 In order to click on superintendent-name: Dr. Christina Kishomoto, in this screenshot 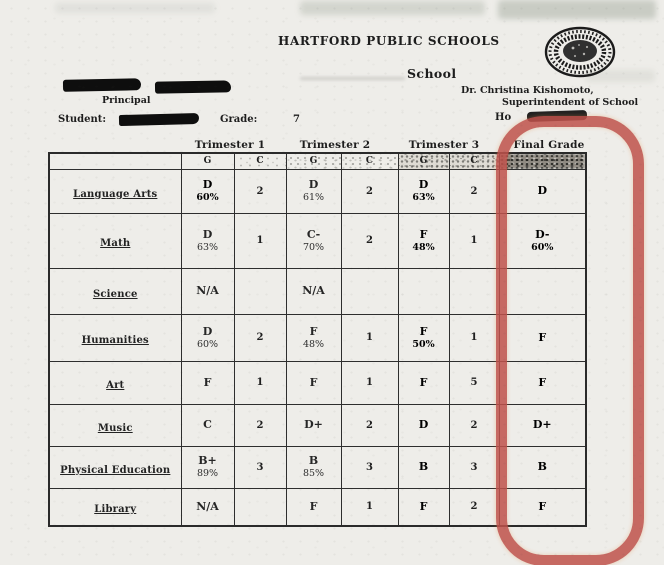, I will do `click(527, 90)`.